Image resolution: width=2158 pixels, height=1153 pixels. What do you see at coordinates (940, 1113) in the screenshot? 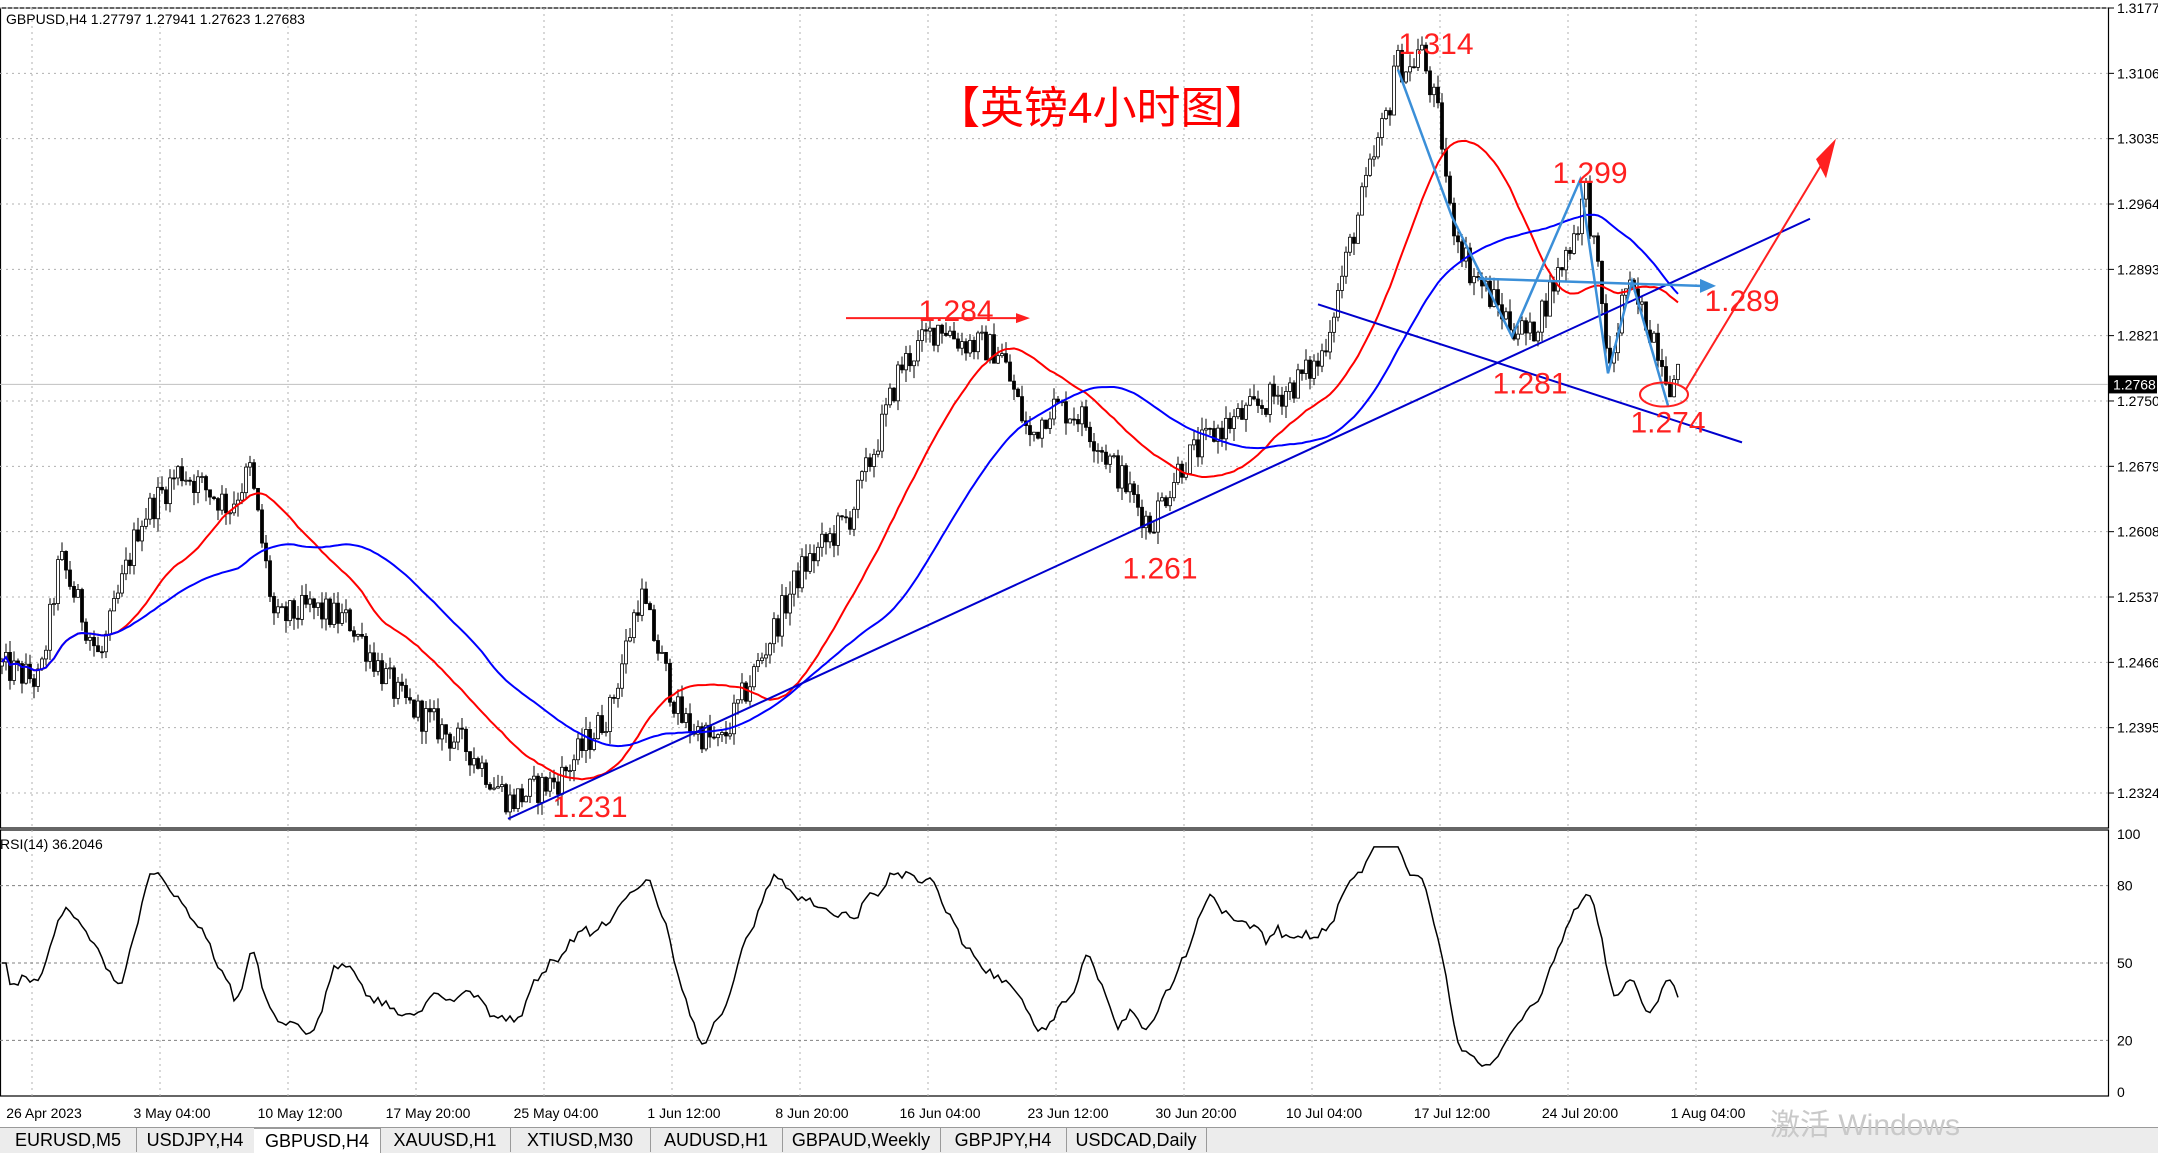
I see `x-tick-label: 16 Jun 04:00` at bounding box center [940, 1113].